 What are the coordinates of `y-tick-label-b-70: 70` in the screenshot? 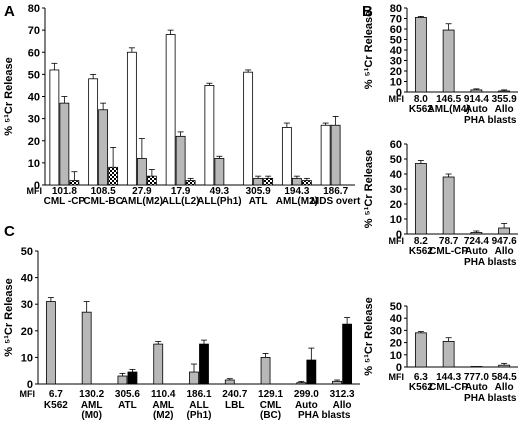 It's located at (396, 20).